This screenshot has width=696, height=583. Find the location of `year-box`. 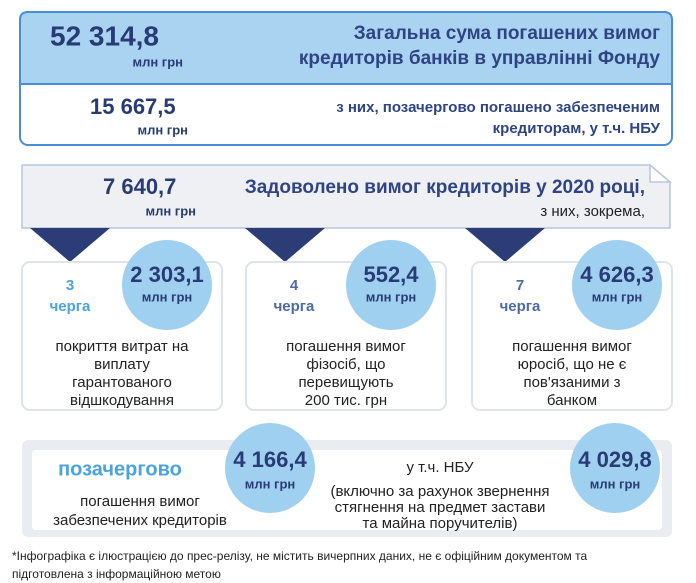

year-box is located at coordinates (346, 196).